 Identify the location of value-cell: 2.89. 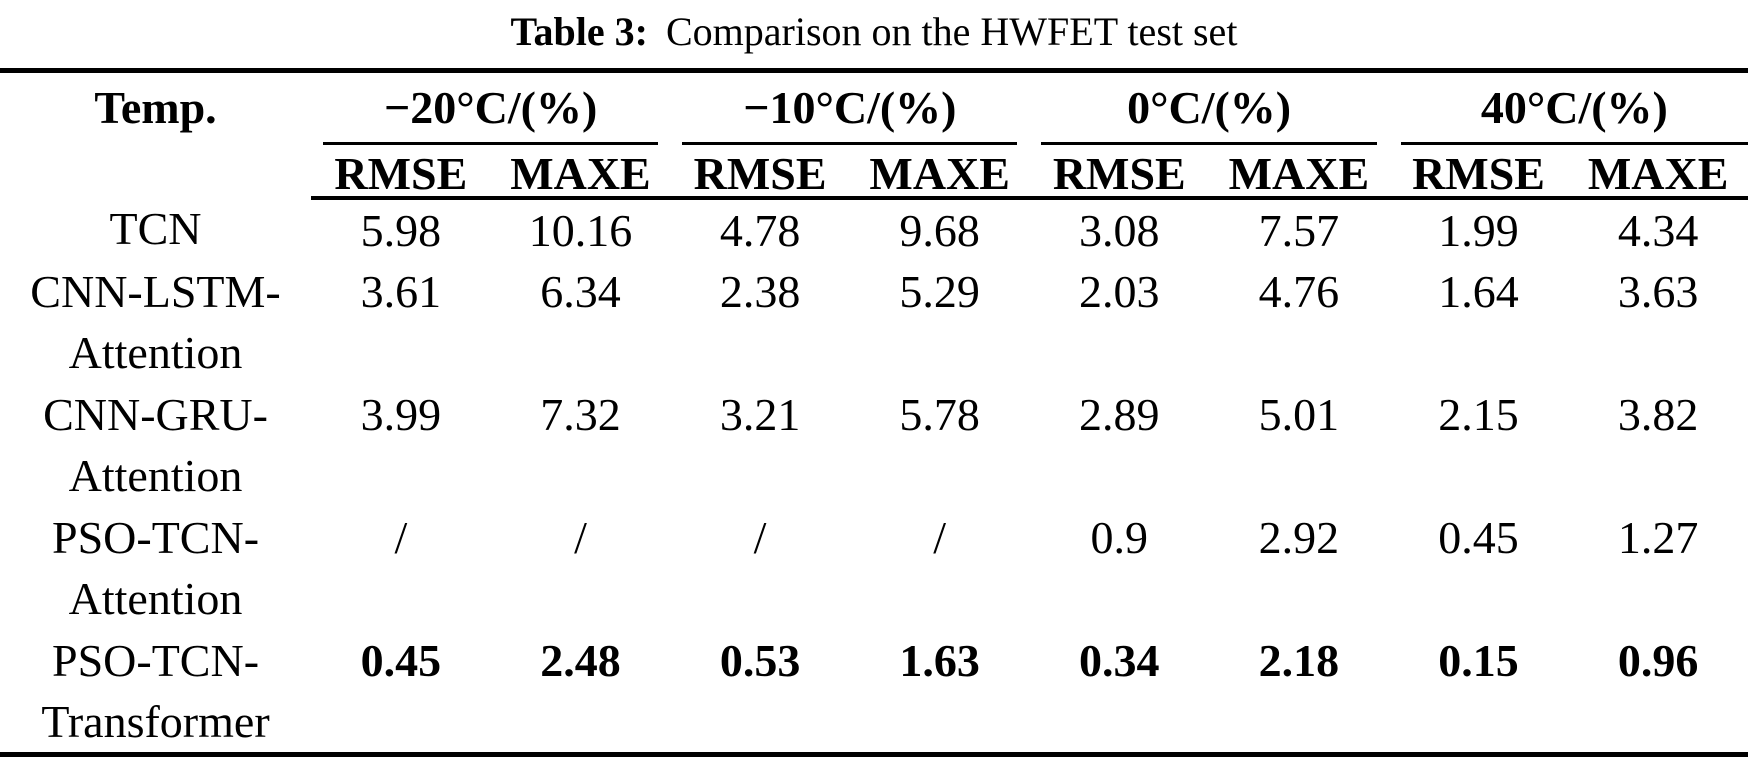
(1119, 414).